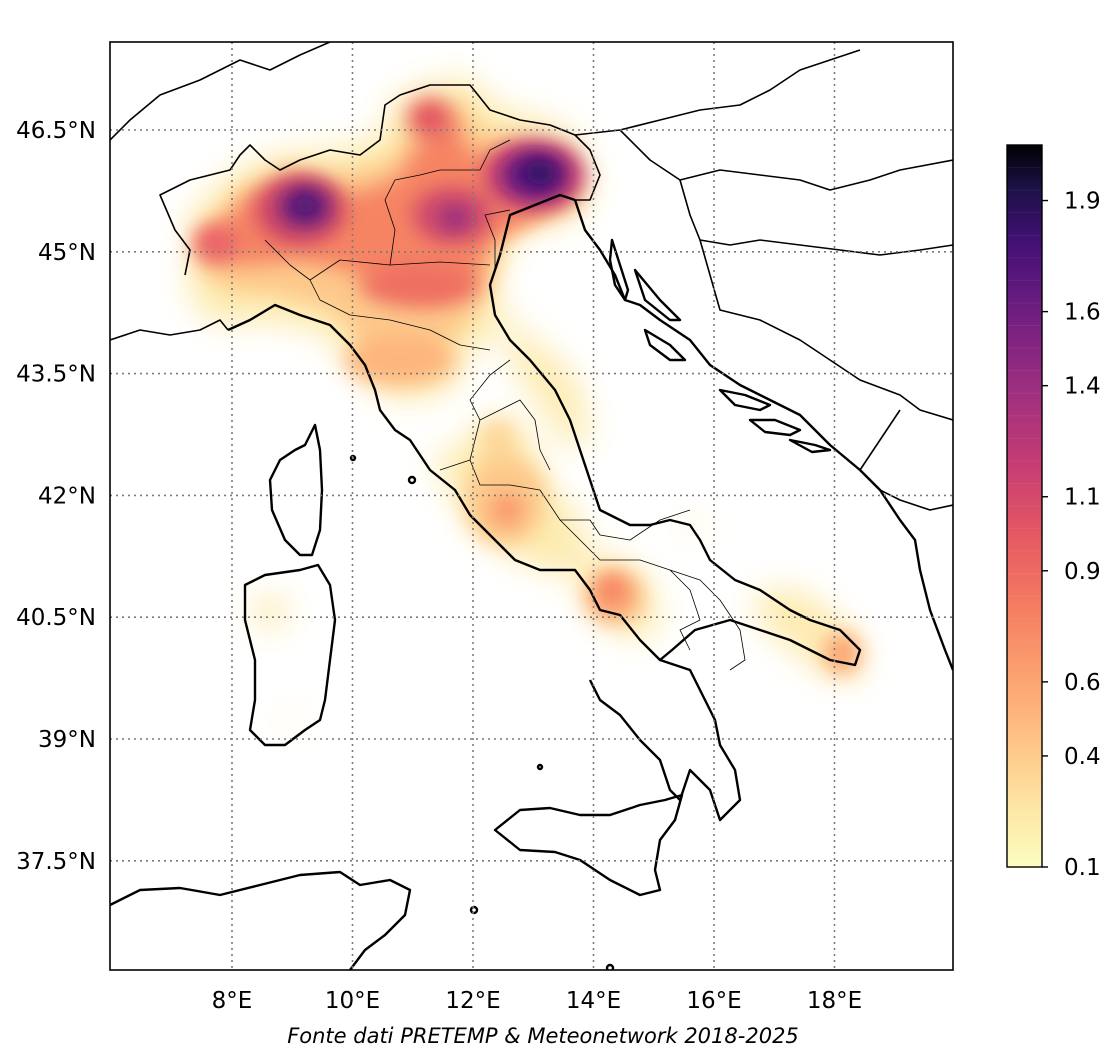 The height and width of the screenshot is (1049, 1105). Describe the element at coordinates (588, 845) in the screenshot. I see `sicily-coastline` at that location.